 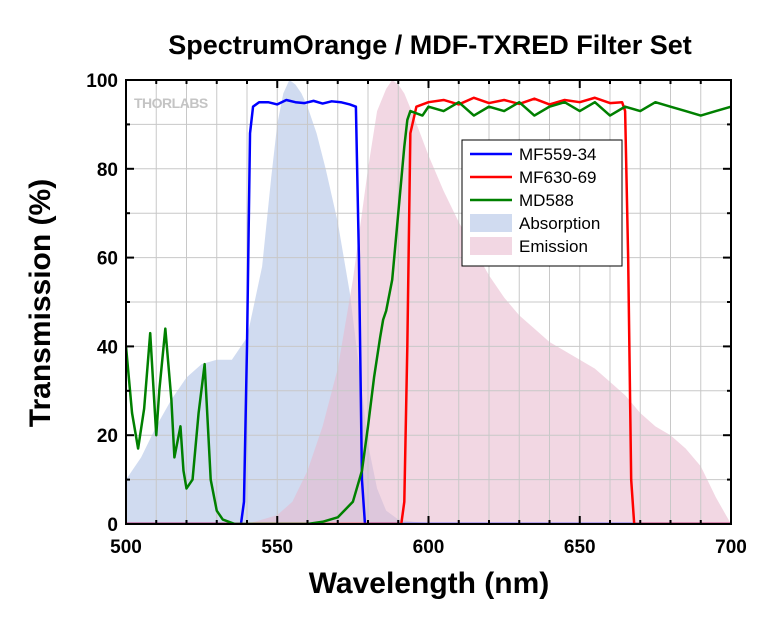 What do you see at coordinates (429, 583) in the screenshot?
I see `x-axis-label: Wavelength (nm)` at bounding box center [429, 583].